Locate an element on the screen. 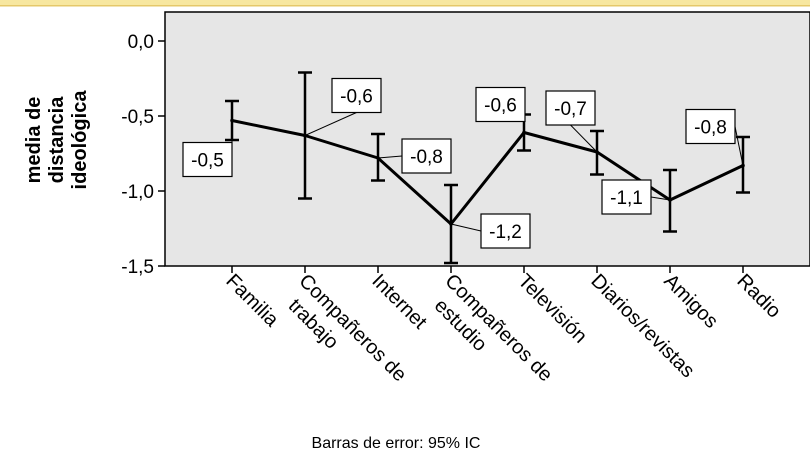 Image resolution: width=810 pixels, height=456 pixels. top-accent-bar is located at coordinates (405, 2).